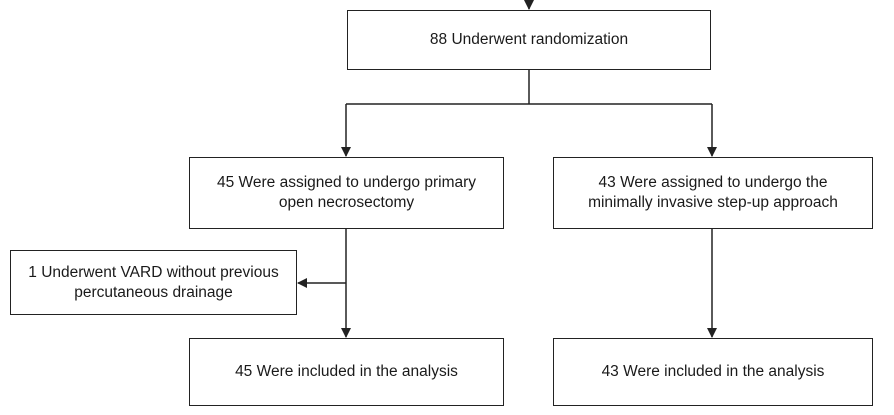 The width and height of the screenshot is (894, 415). I want to click on open-arm-line-2: open necrosectomy, so click(346, 202).